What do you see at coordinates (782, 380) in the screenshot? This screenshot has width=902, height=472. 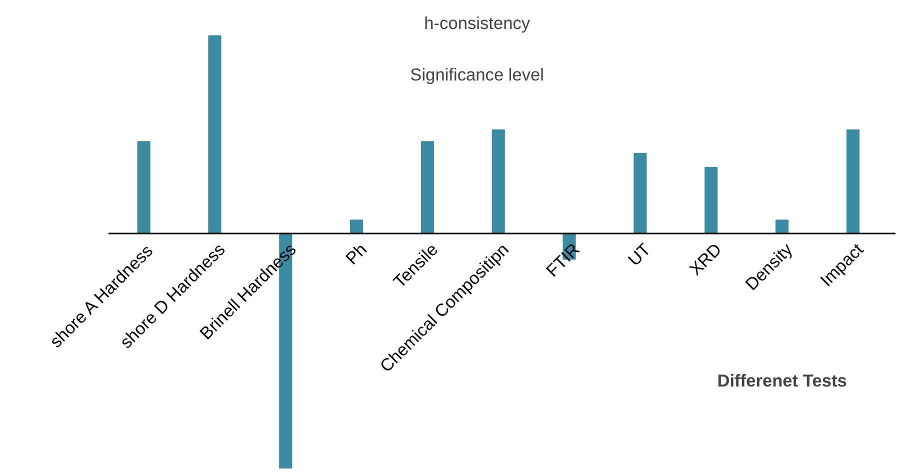 I see `x-axis-title: Differenet Tests` at bounding box center [782, 380].